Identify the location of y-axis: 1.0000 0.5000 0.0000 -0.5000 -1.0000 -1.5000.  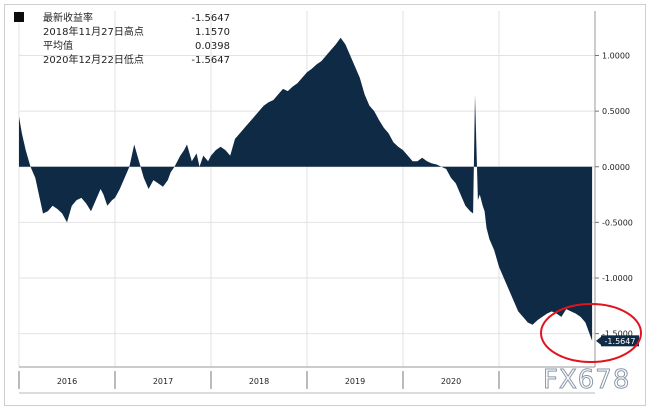
(613, 189).